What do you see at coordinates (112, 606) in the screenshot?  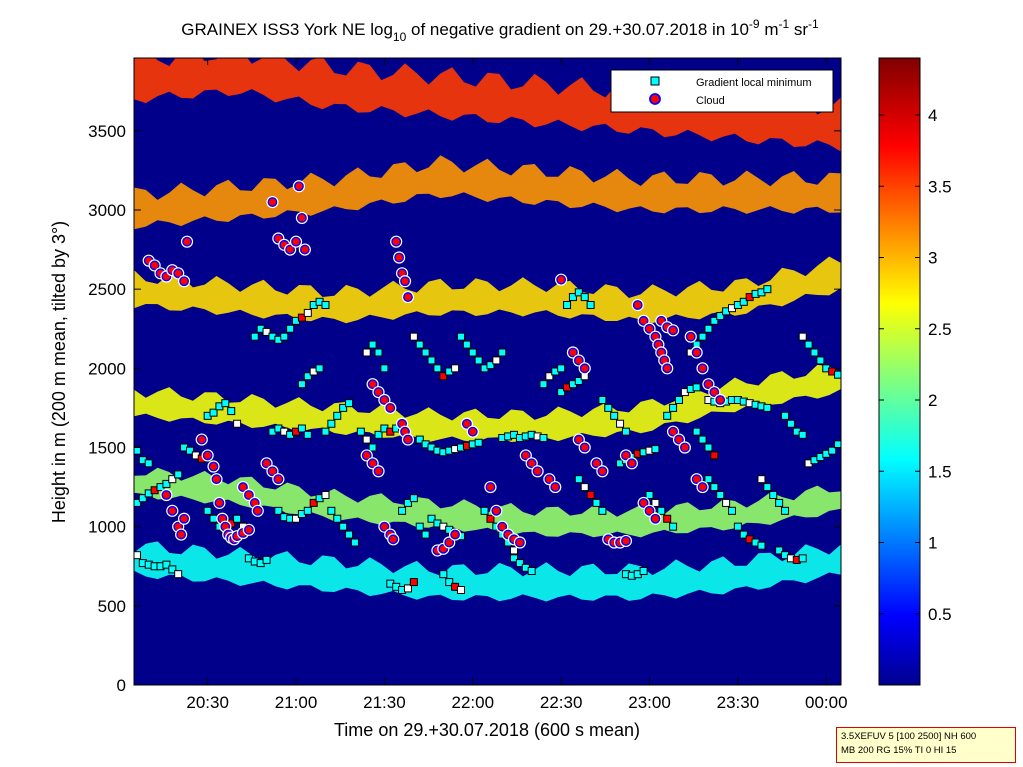 I see `y-tick-label: 500` at bounding box center [112, 606].